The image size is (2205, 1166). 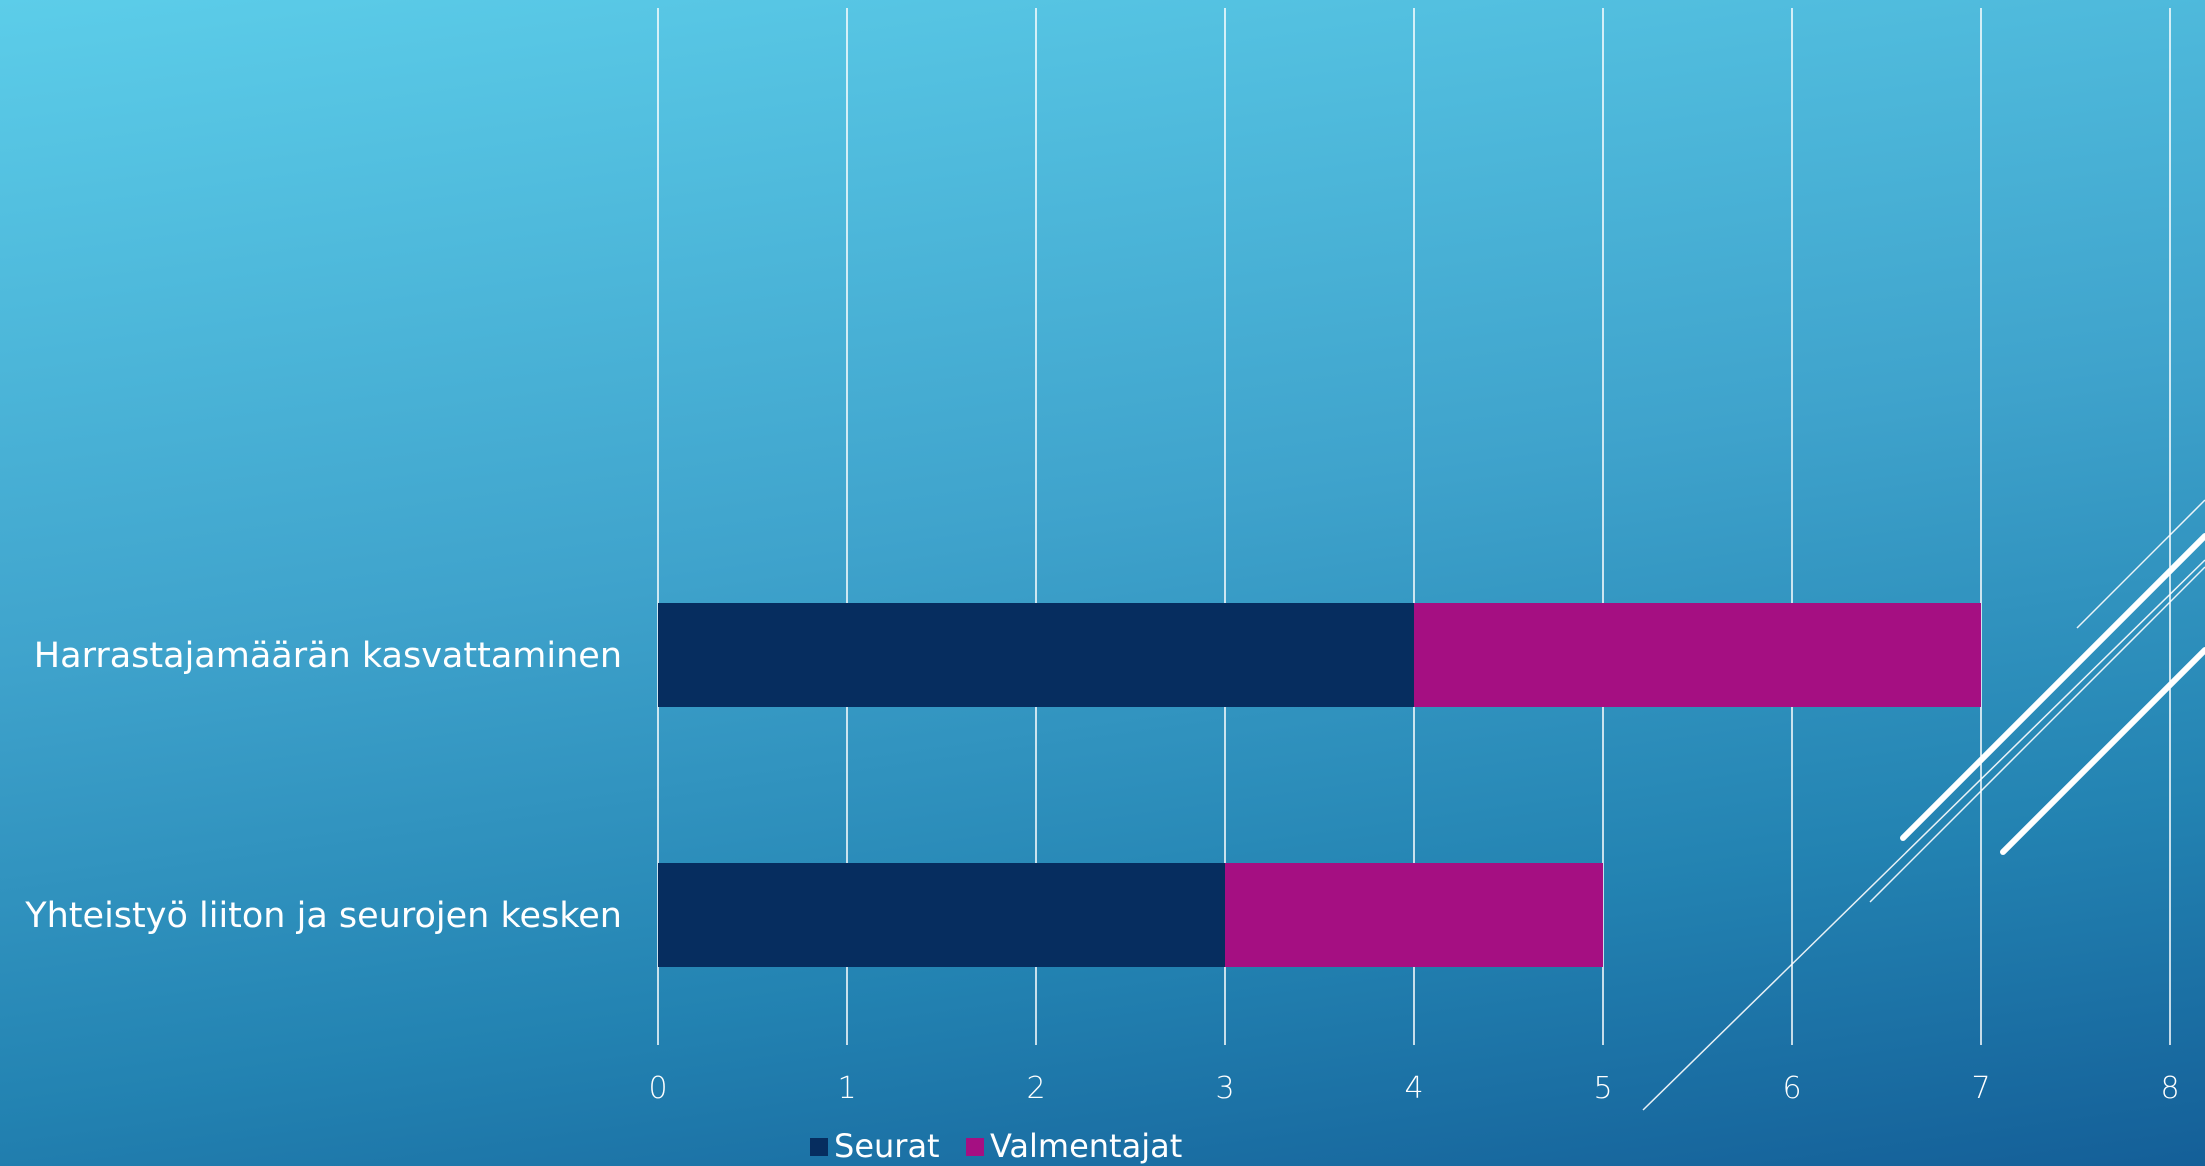 What do you see at coordinates (1923, 805) in the screenshot?
I see `decorative-diagonal-lines` at bounding box center [1923, 805].